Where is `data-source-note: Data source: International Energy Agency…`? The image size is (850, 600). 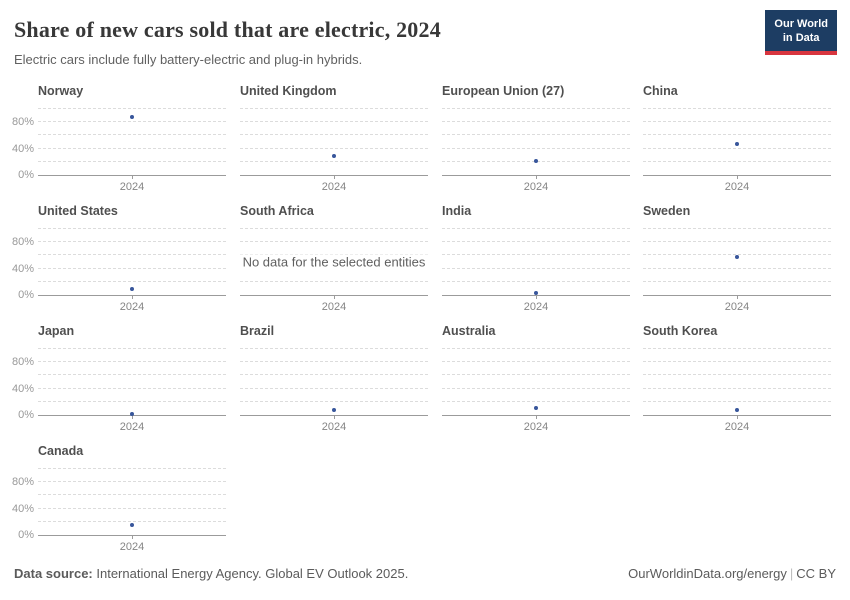
data-source-note: Data source: International Energy Agency… is located at coordinates (211, 573).